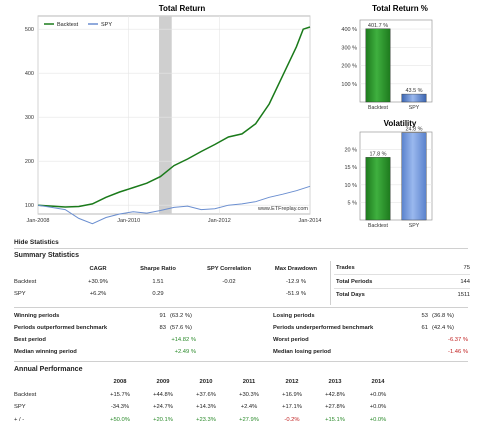 This screenshot has width=480, height=433. Describe the element at coordinates (181, 316) in the screenshot. I see `winning-periods-pct: (63.2 %)` at that location.